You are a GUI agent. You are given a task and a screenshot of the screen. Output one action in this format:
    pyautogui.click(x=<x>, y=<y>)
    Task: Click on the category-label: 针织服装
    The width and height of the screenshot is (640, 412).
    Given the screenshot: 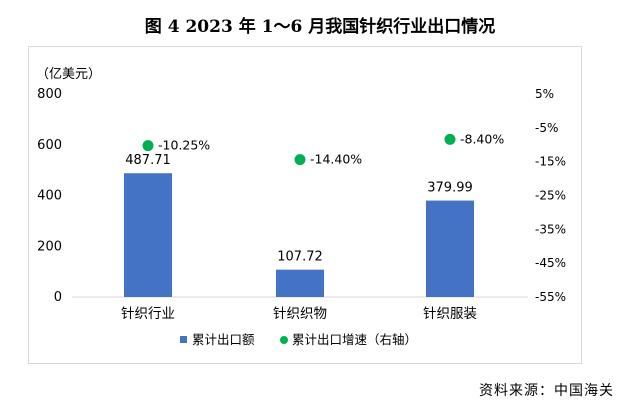 What is the action you would take?
    pyautogui.click(x=450, y=314)
    